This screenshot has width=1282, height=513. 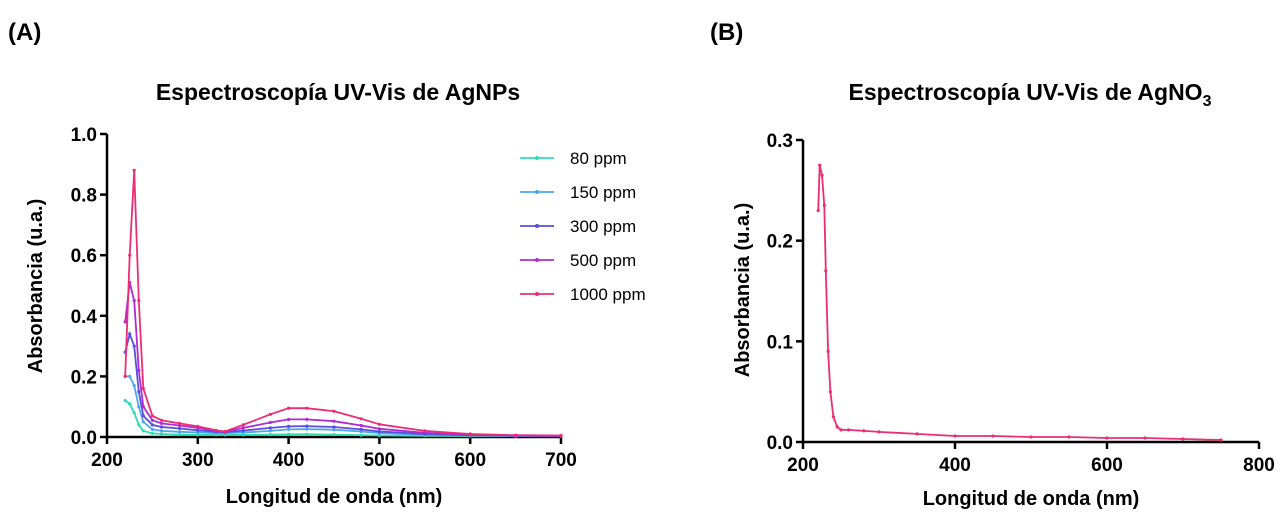 I want to click on legend-label-4: 1000 ppm, so click(x=608, y=294).